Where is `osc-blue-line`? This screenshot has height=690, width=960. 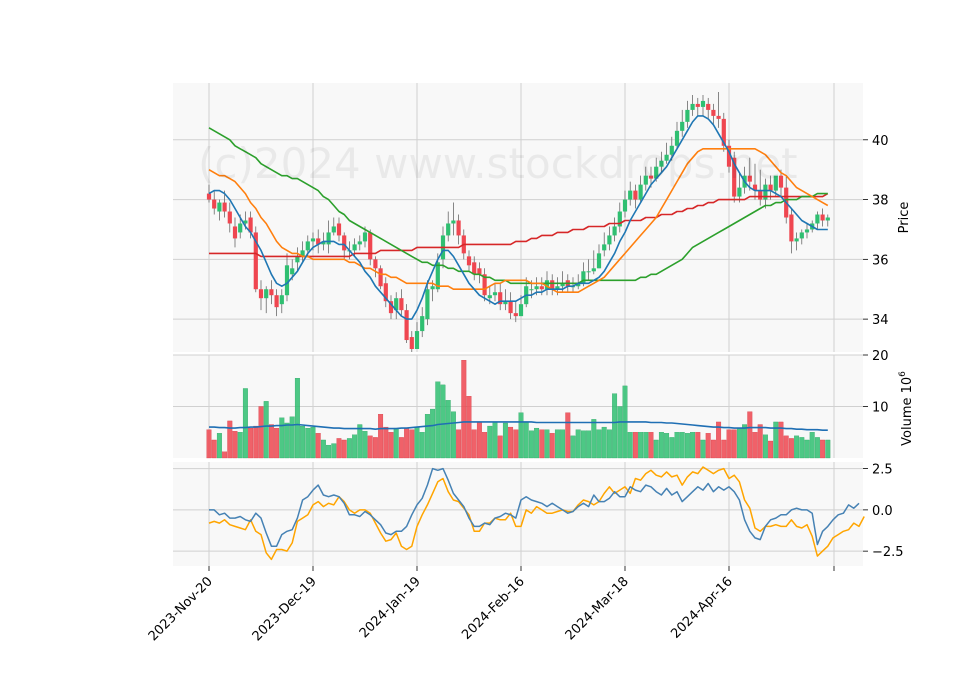 osc-blue-line is located at coordinates (534, 507).